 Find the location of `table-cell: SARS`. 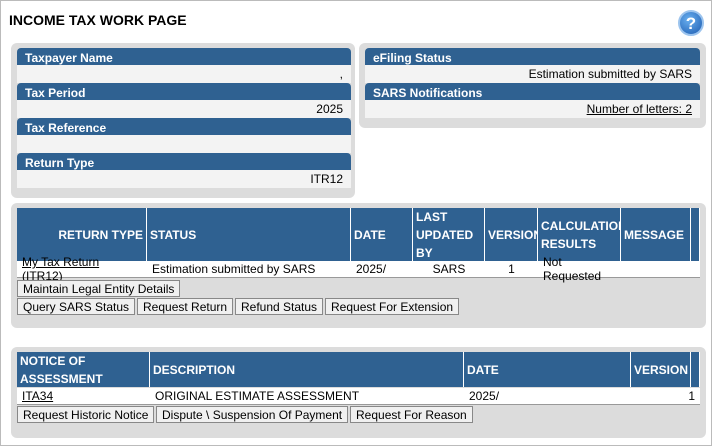

table-cell: SARS is located at coordinates (449, 269).